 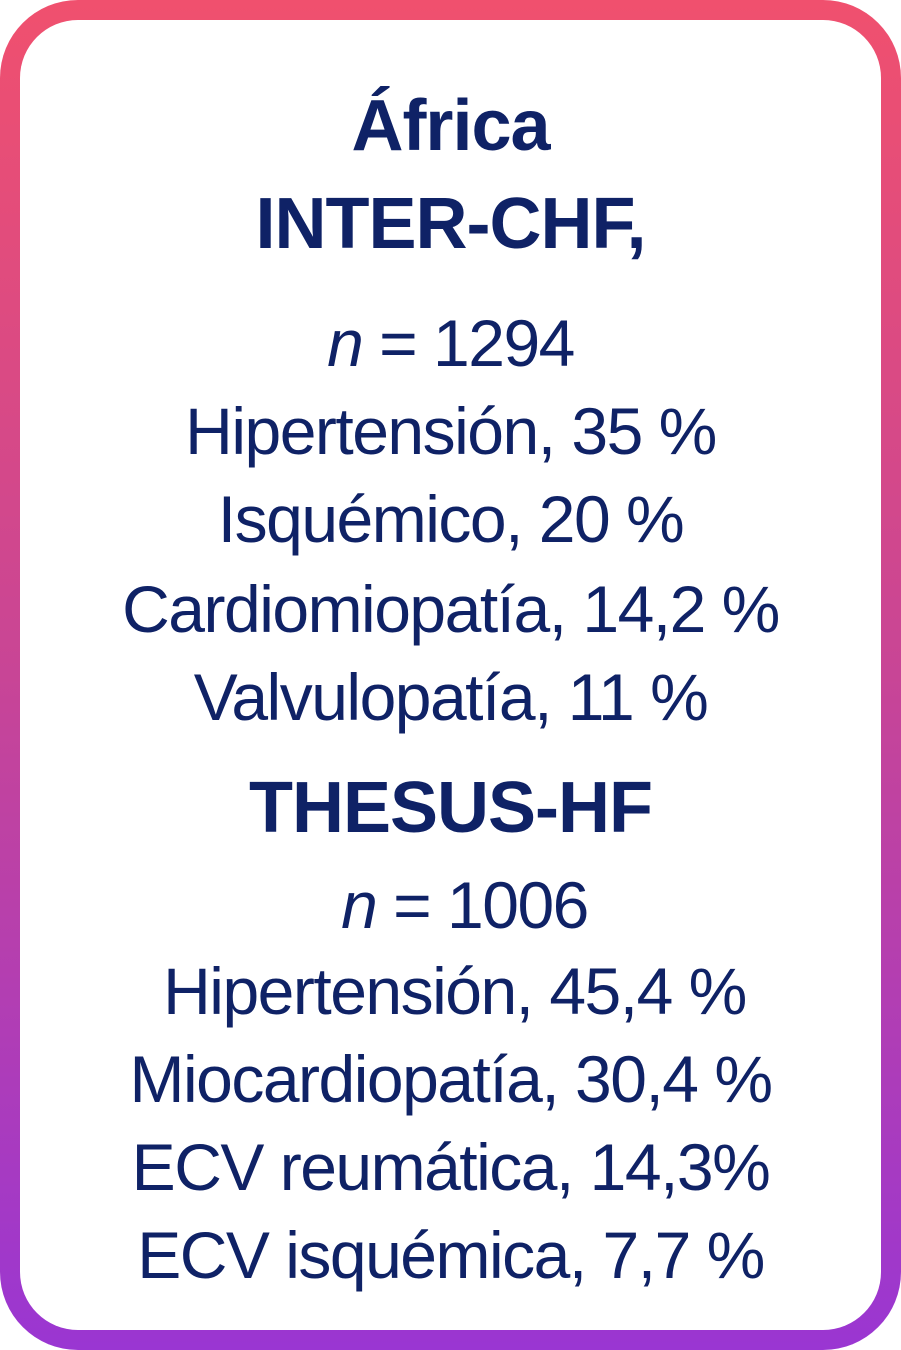 What do you see at coordinates (359, 905) in the screenshot?
I see `thesus-hf-n-label: n` at bounding box center [359, 905].